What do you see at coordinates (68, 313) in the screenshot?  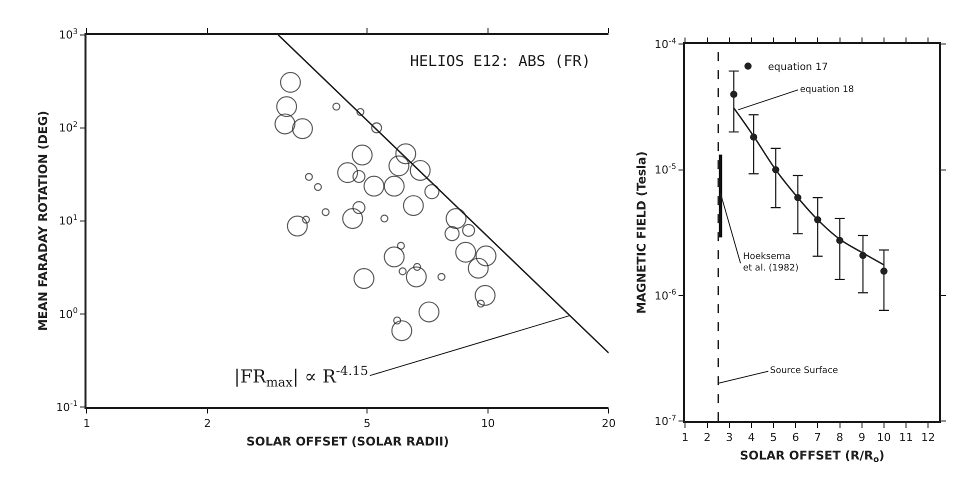 I see `y-tick-label: 10$^{0}$` at bounding box center [68, 313].